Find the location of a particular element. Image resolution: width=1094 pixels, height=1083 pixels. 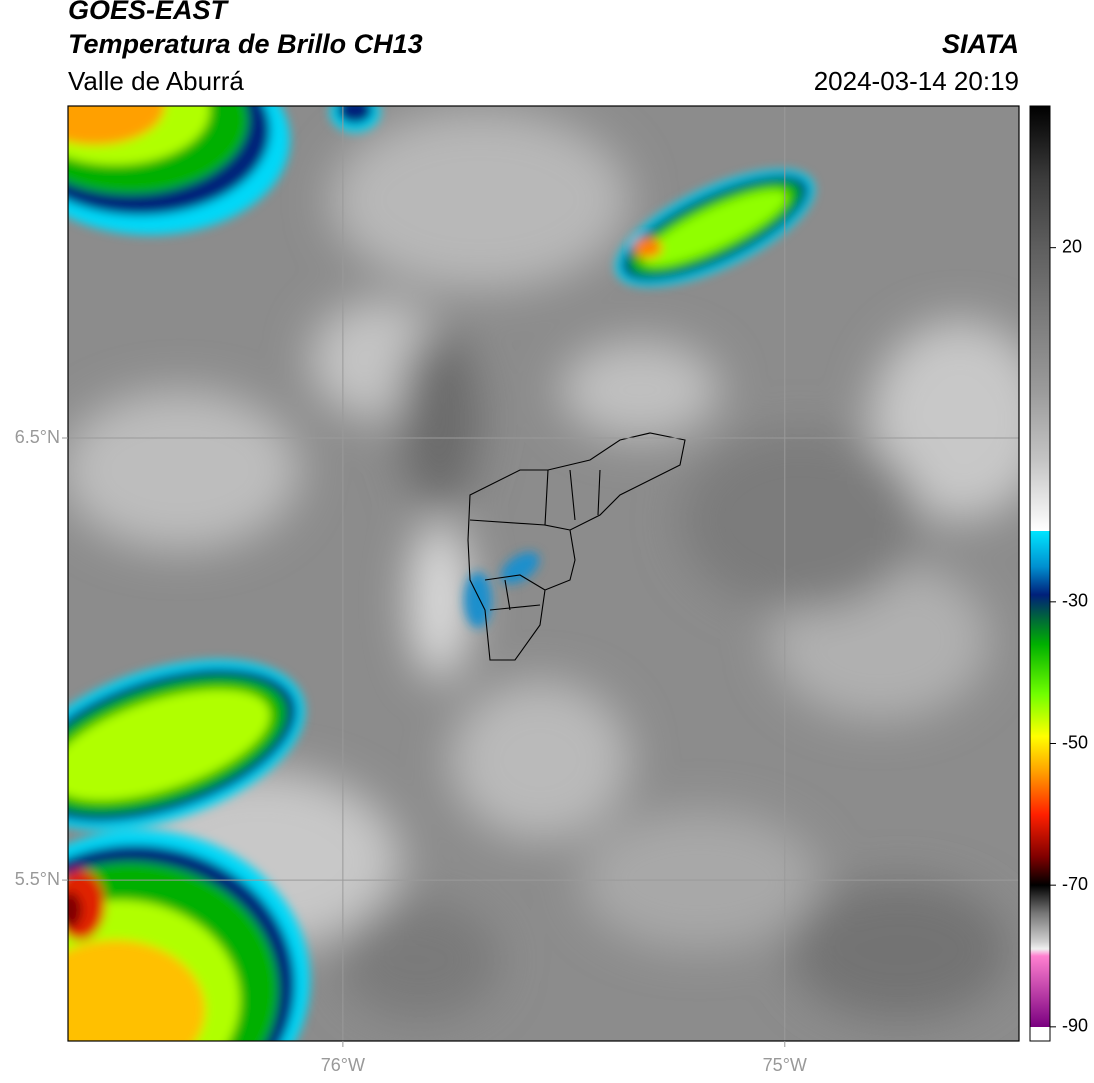

municipality-borders is located at coordinates (576, 546).